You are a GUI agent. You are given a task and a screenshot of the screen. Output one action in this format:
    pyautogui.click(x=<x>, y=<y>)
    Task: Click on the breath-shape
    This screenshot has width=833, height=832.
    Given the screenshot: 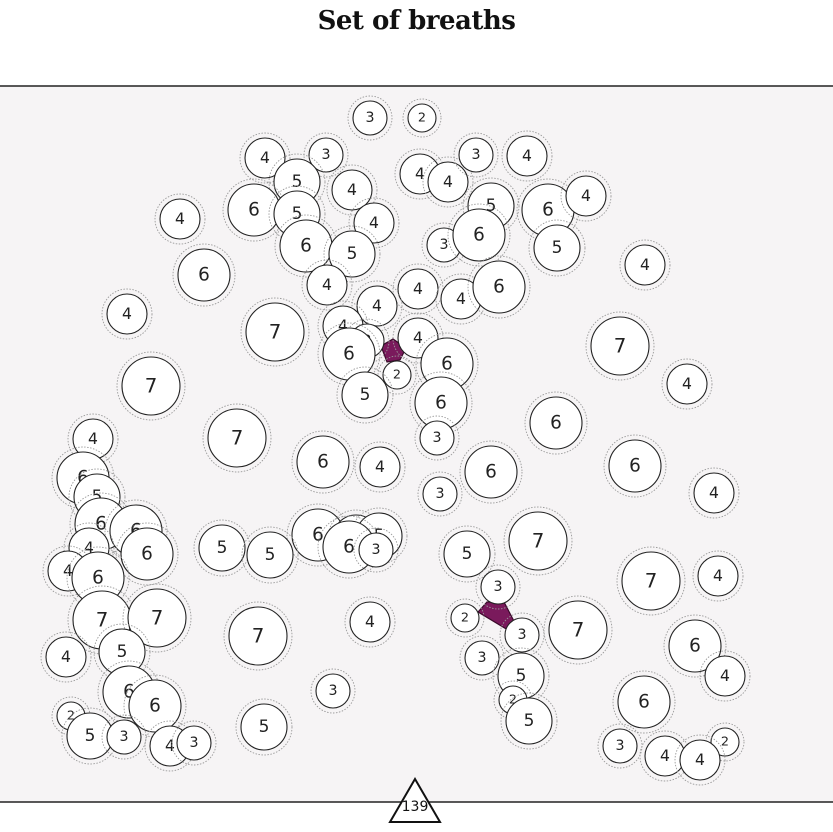 What is the action you would take?
    pyautogui.click(x=497, y=616)
    